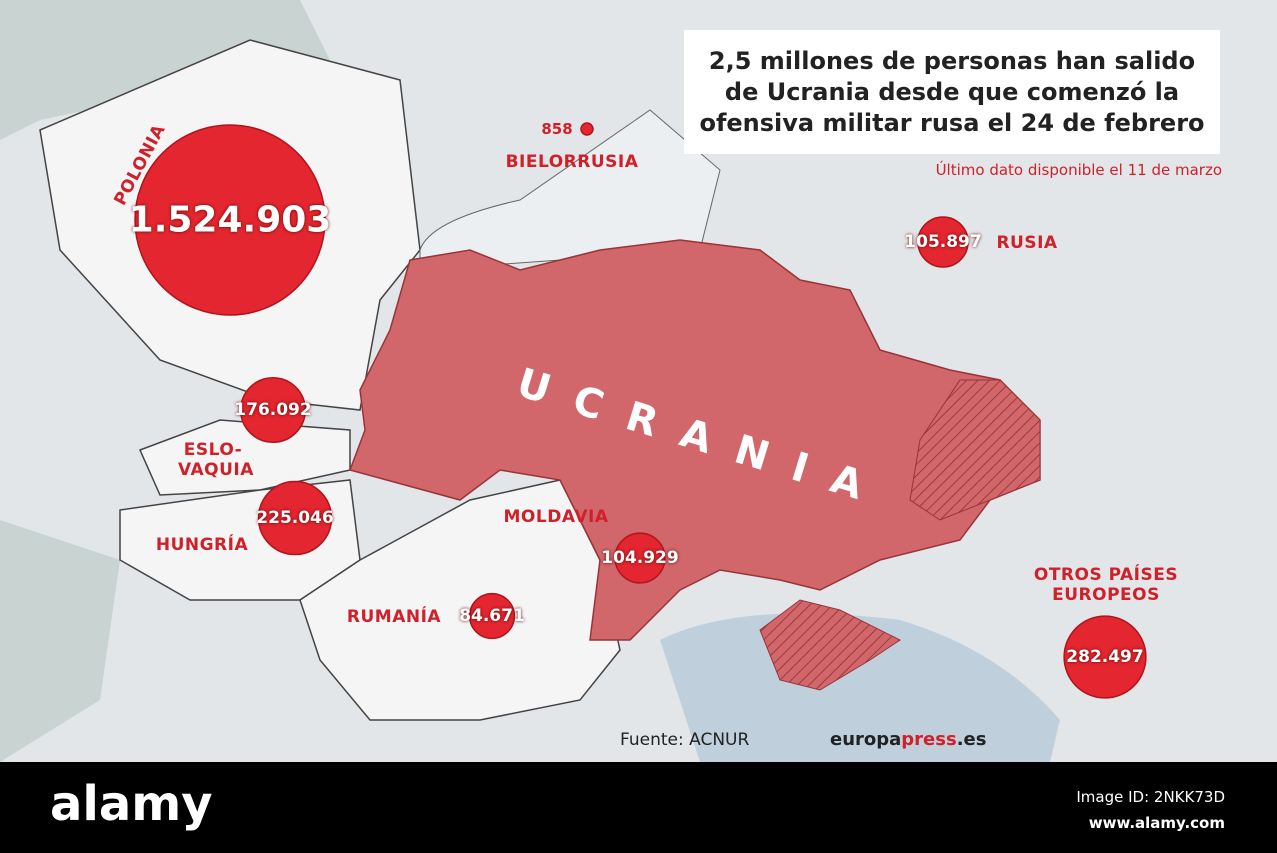 The height and width of the screenshot is (853, 1277). Describe the element at coordinates (685, 740) in the screenshot. I see `source: Fuente: ACNUR` at that location.